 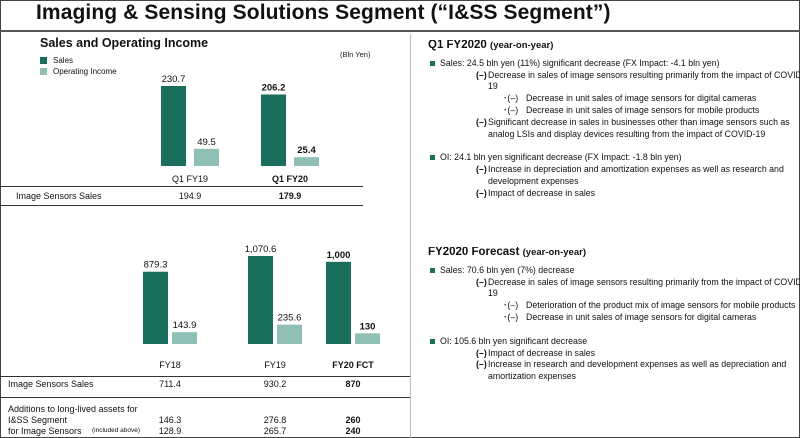 I want to click on row-label: Additions to long-lived assets for, so click(x=73, y=409).